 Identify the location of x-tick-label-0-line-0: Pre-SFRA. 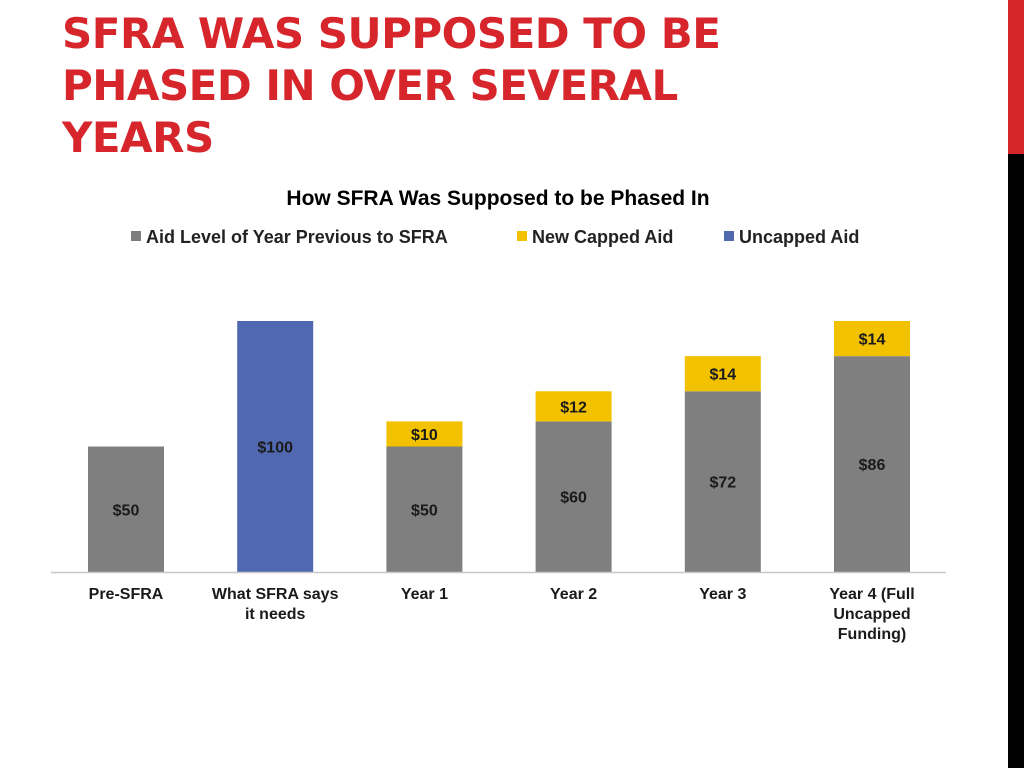
(126, 594).